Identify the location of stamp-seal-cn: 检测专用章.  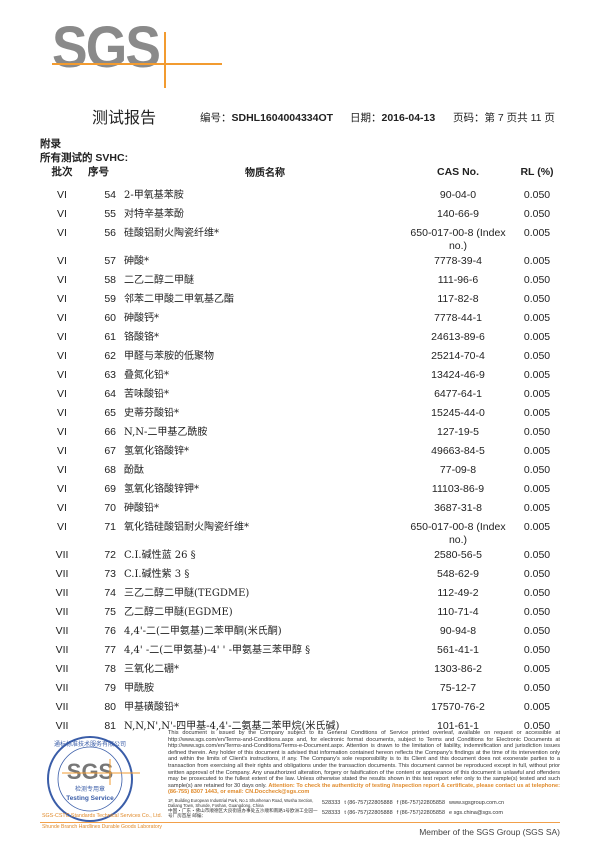
(90, 789).